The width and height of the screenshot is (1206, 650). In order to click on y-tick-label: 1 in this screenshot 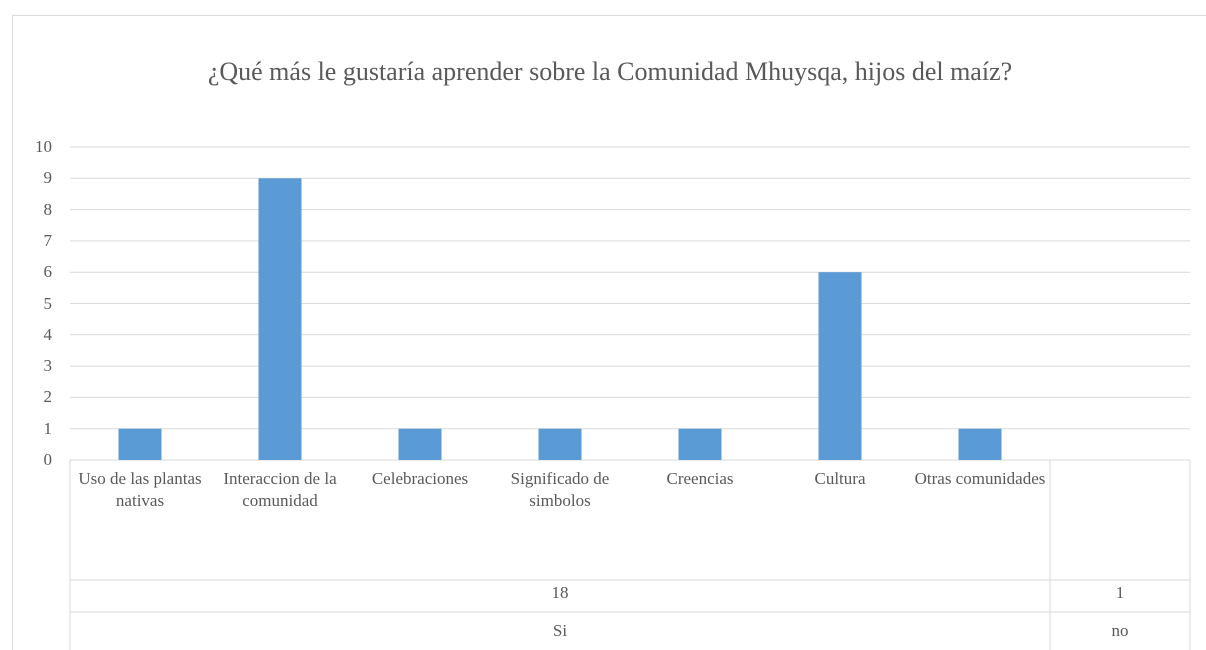, I will do `click(48, 428)`.